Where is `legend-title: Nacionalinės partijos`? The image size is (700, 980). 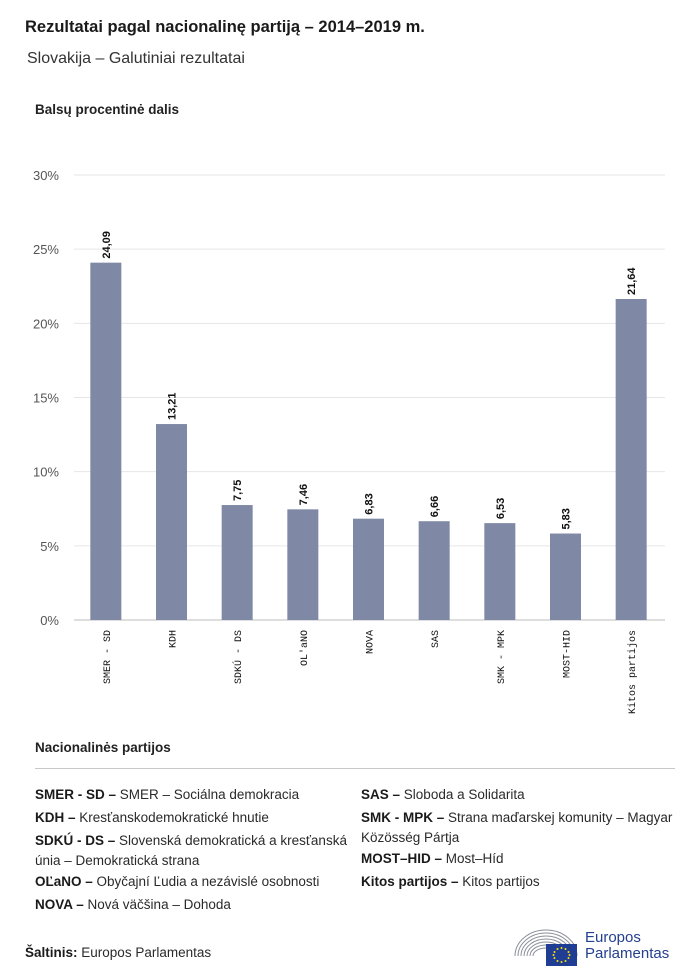 legend-title: Nacionalinės partijos is located at coordinates (103, 747).